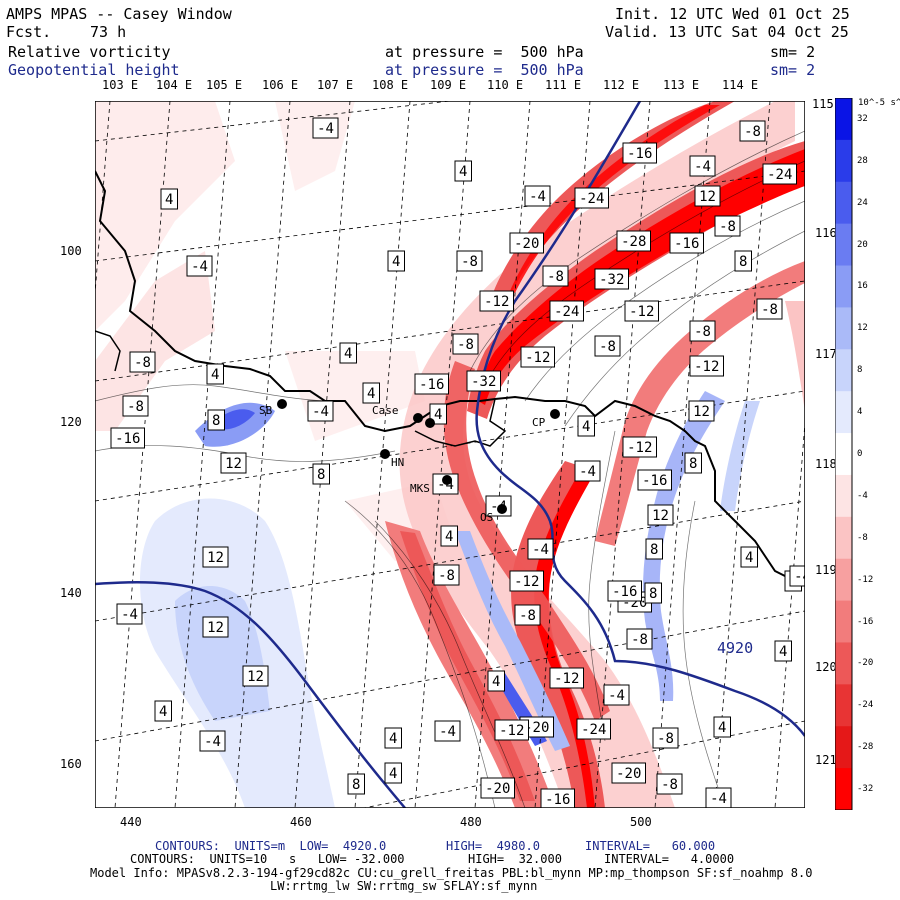 This screenshot has height=900, width=900. Describe the element at coordinates (430, 423) in the screenshot. I see `station-marker` at that location.